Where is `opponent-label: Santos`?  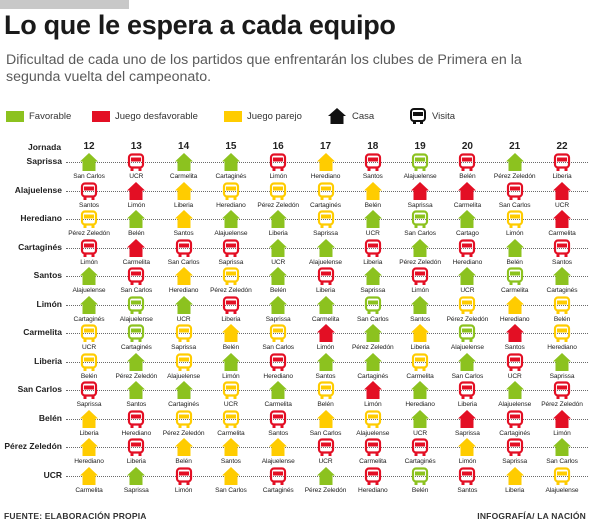 opponent-label: Santos is located at coordinates (278, 433).